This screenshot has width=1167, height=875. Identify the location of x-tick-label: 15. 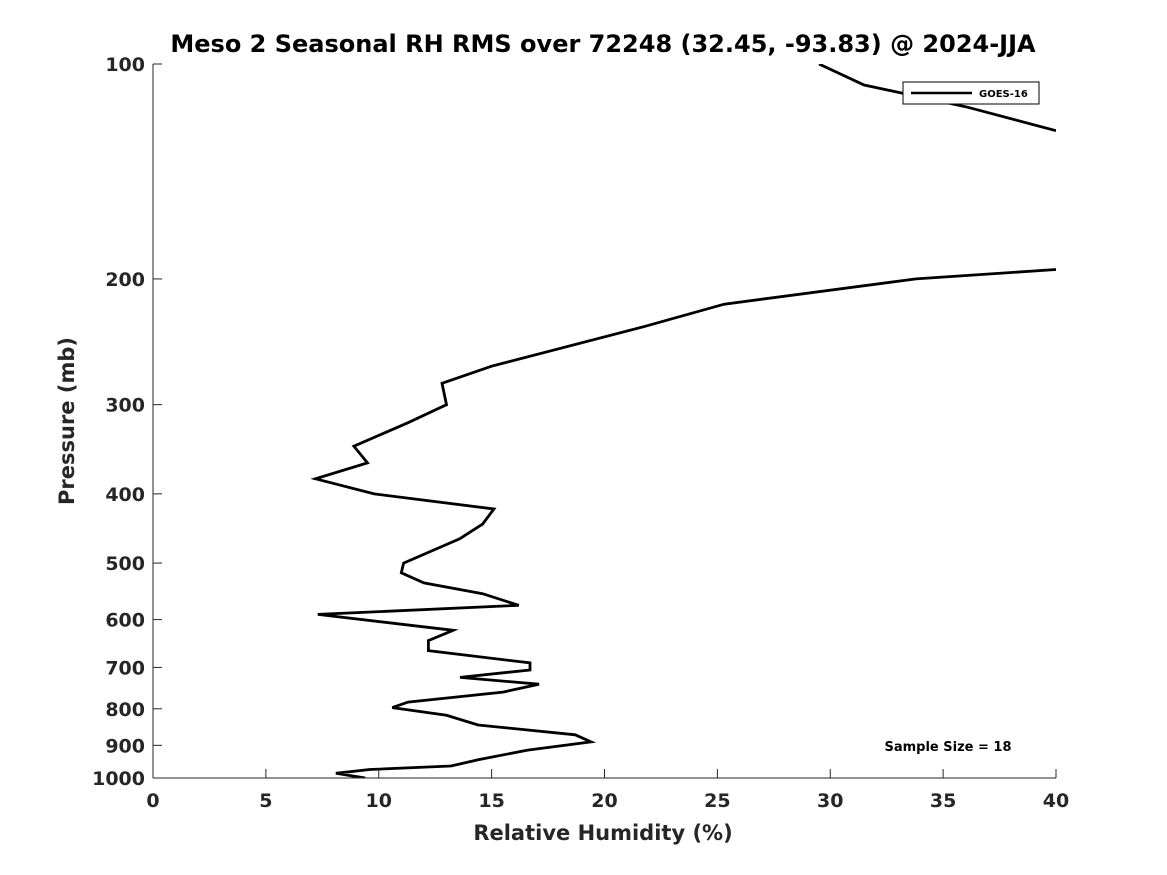
(491, 801).